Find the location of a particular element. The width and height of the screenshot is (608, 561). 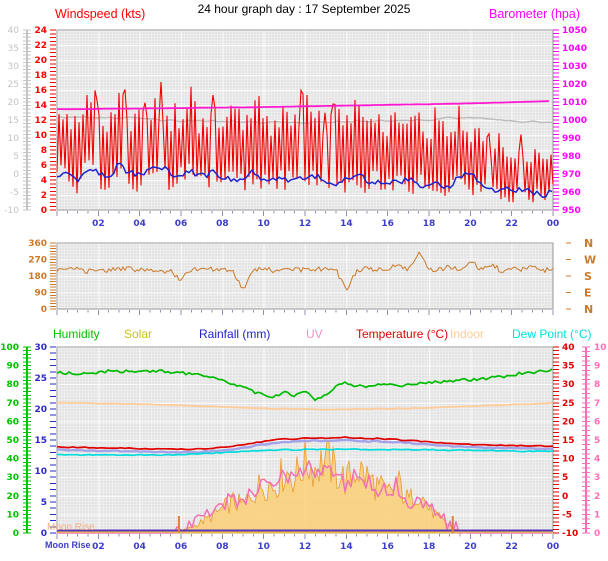

svg-text: 1040 is located at coordinates (574, 49).